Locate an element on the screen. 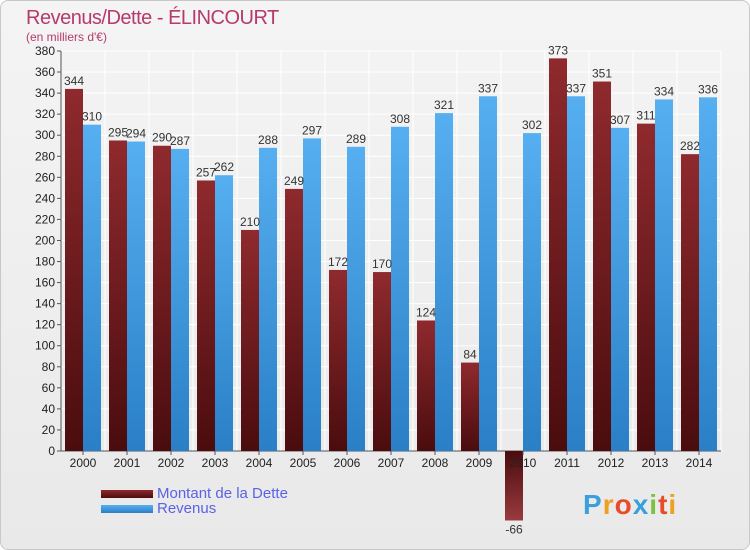 Image resolution: width=750 pixels, height=550 pixels. debt-bar-2002 is located at coordinates (162, 298).